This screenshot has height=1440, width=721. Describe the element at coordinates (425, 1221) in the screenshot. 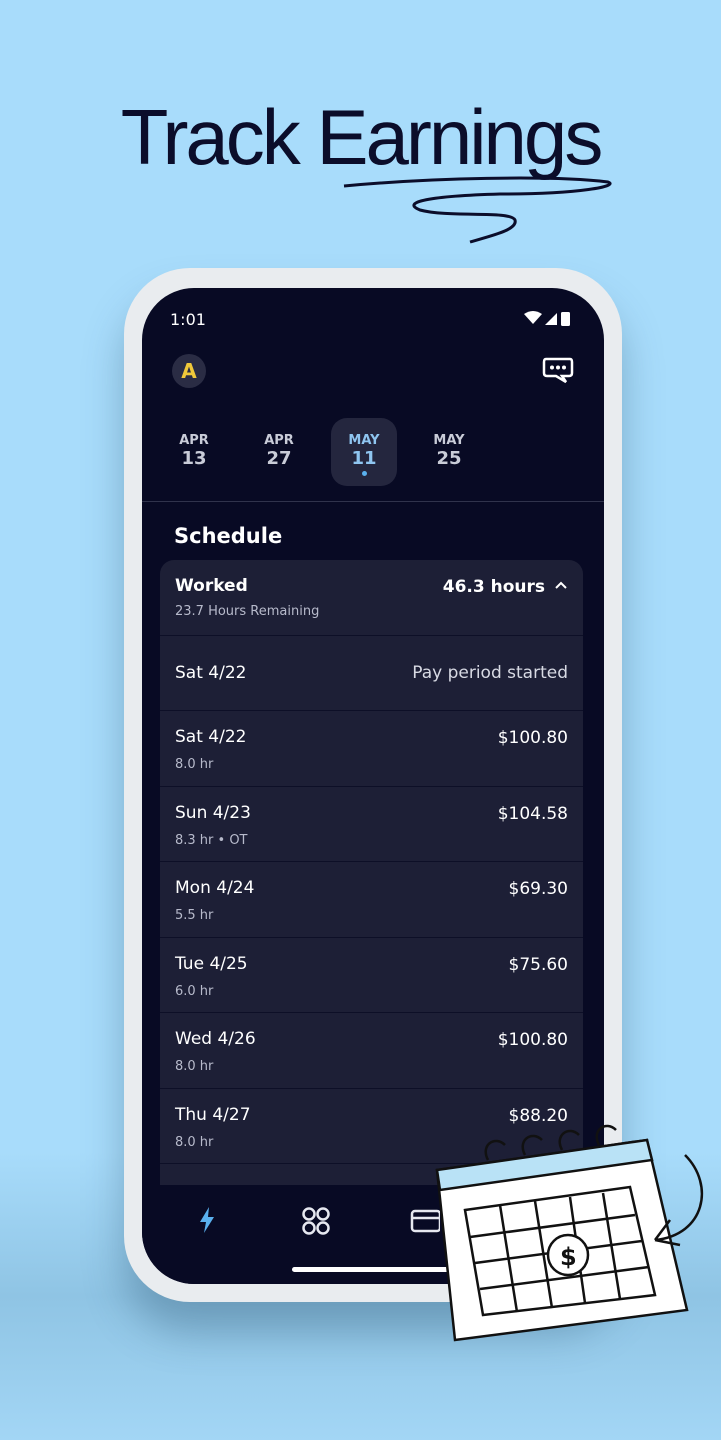

I see `card-icon` at that location.